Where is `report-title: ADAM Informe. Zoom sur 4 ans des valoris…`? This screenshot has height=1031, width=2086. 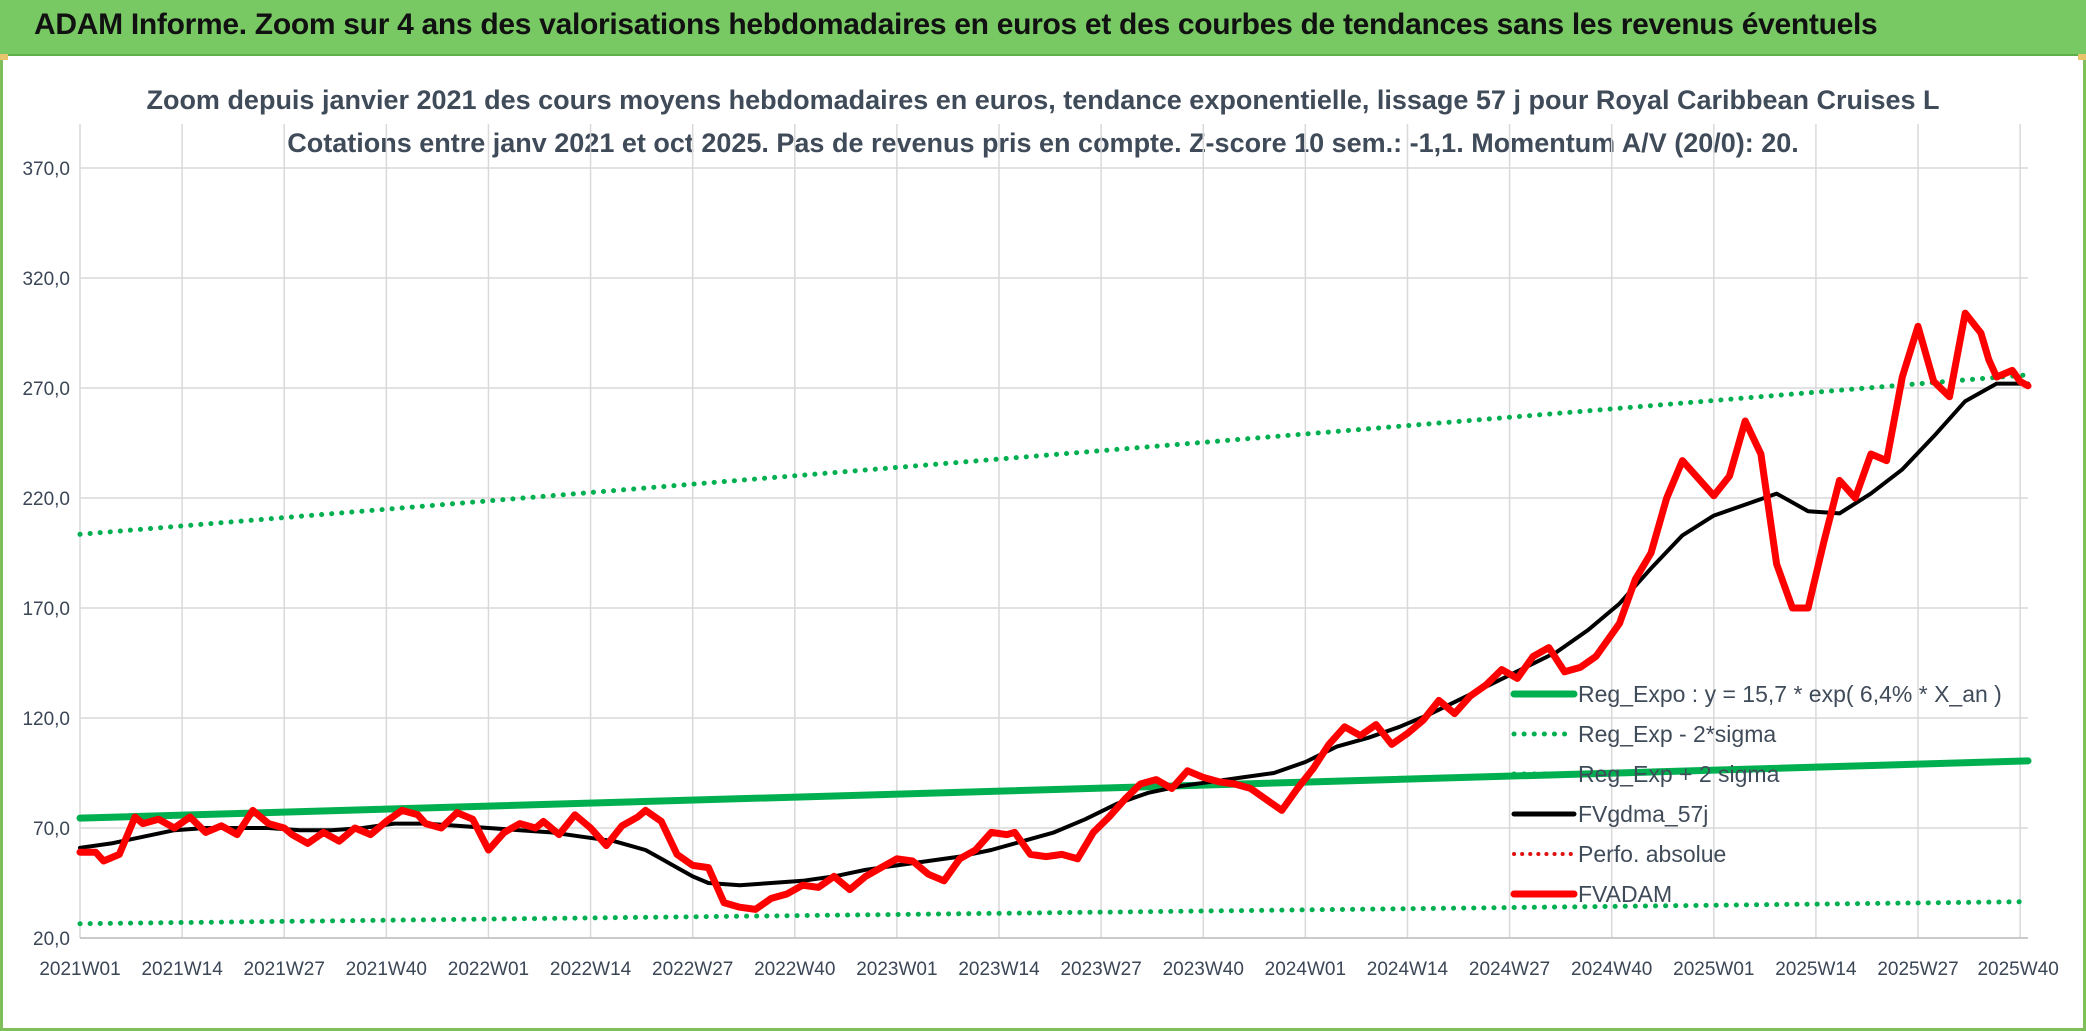 report-title: ADAM Informe. Zoom sur 4 ans des valoris… is located at coordinates (956, 24).